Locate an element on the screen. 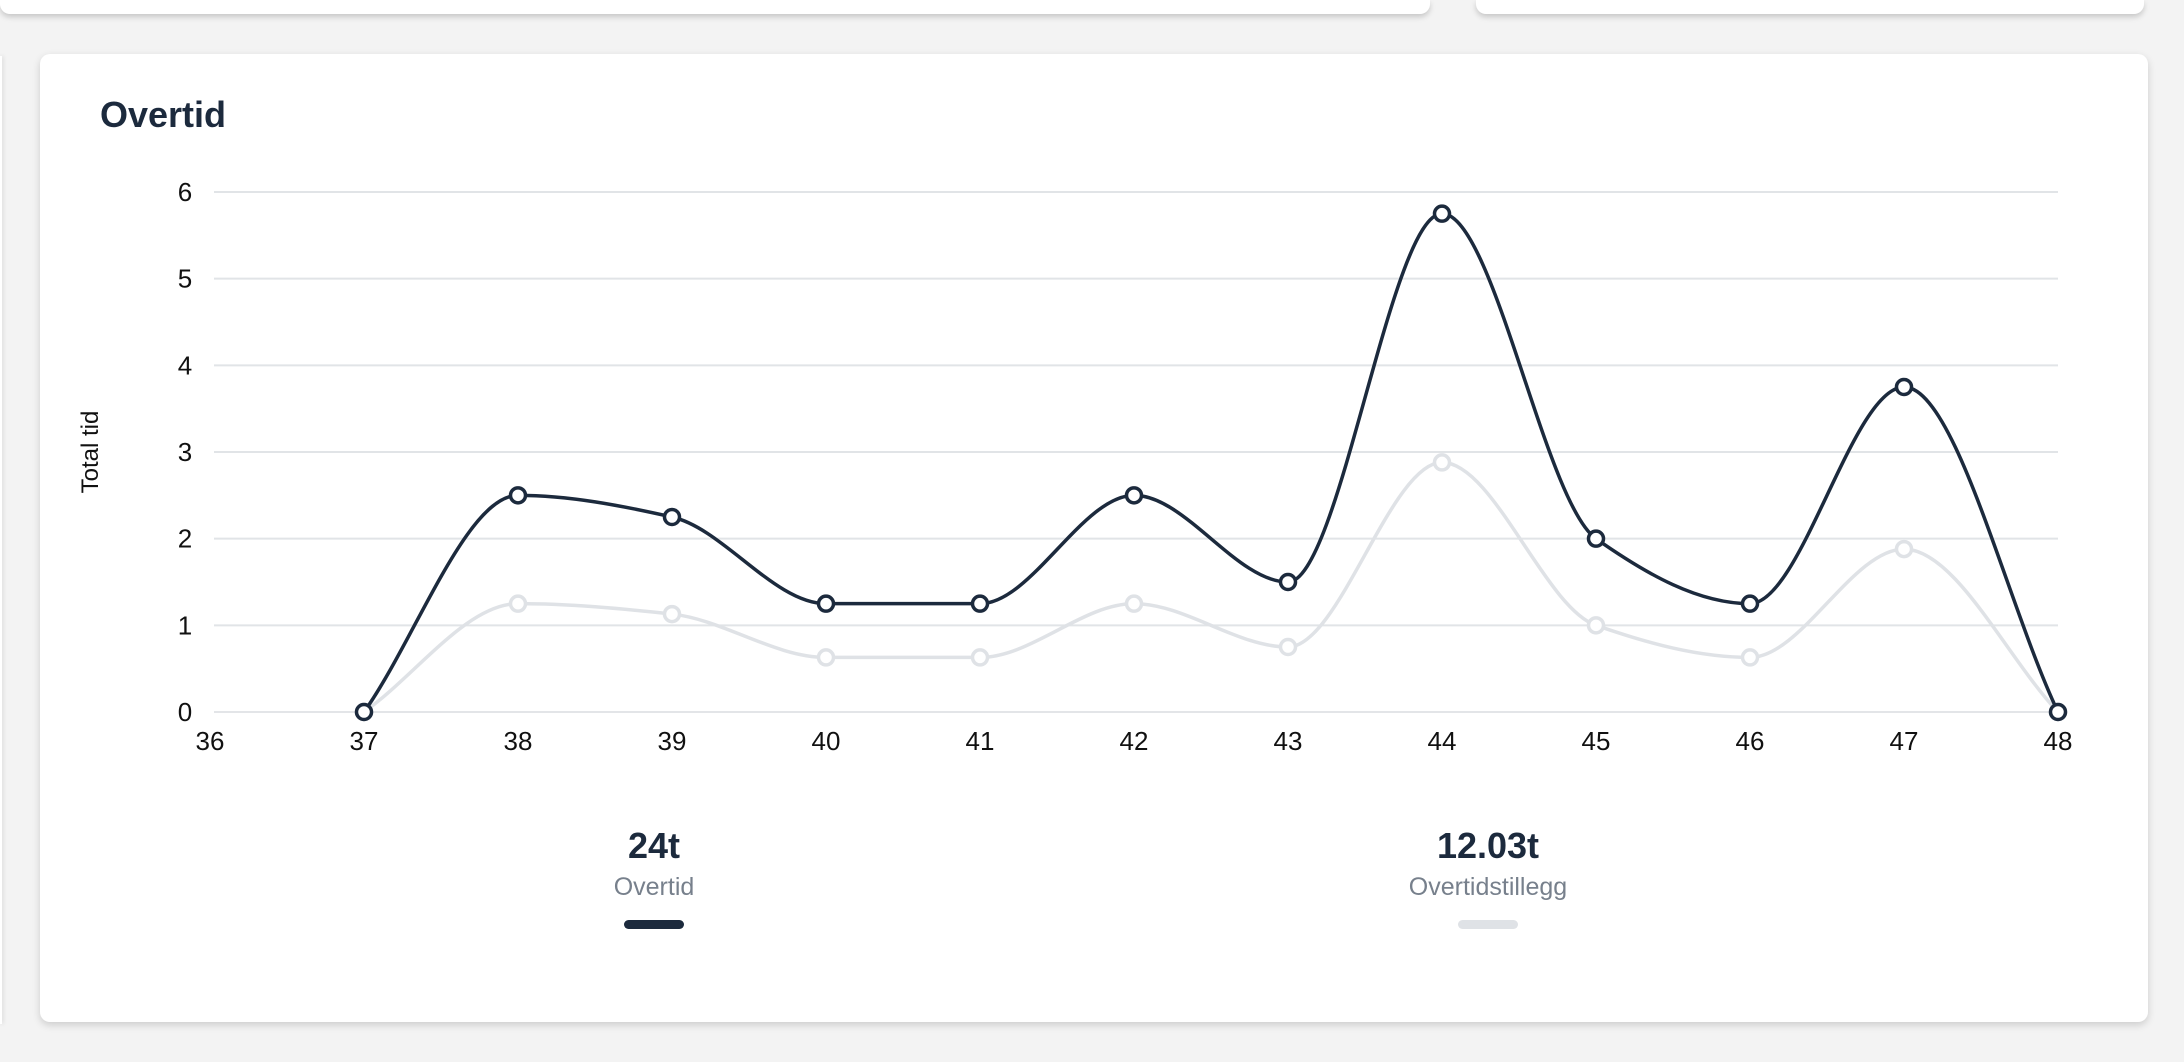 The image size is (2184, 1062). left-edge-card is located at coordinates (1, 540).